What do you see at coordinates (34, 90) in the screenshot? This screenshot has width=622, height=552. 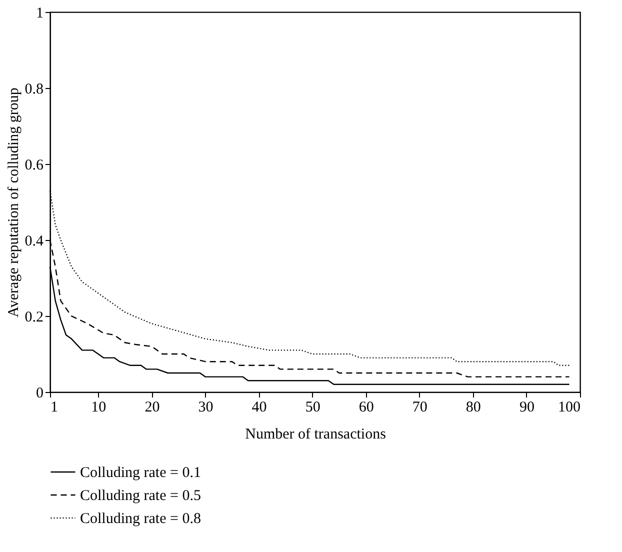 I see `y-tick-label: 0.8` at bounding box center [34, 90].